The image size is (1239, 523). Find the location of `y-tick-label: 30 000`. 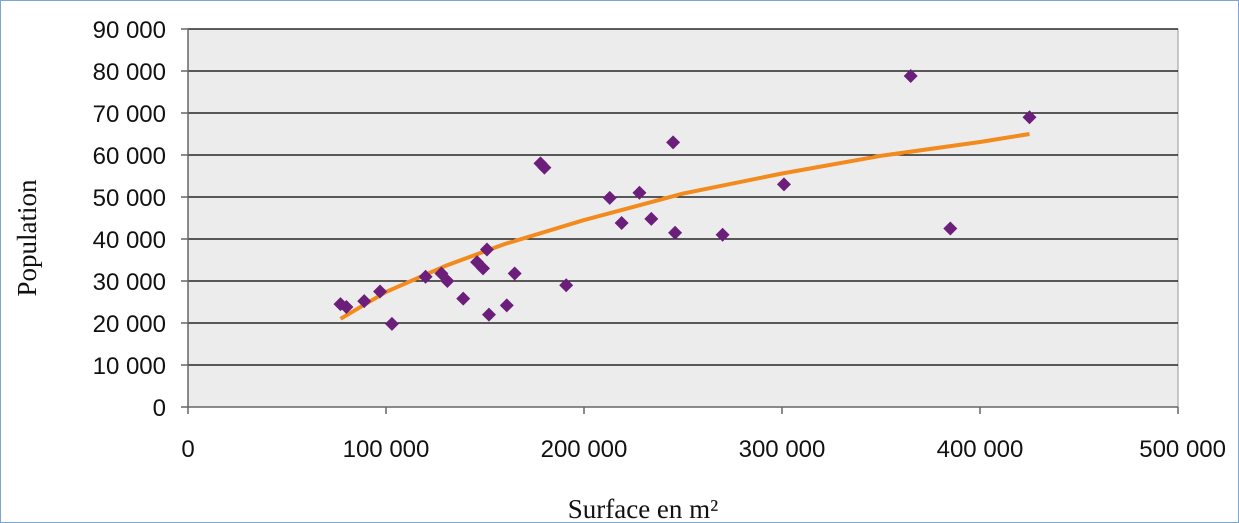

y-tick-label: 30 000 is located at coordinates (129, 282).